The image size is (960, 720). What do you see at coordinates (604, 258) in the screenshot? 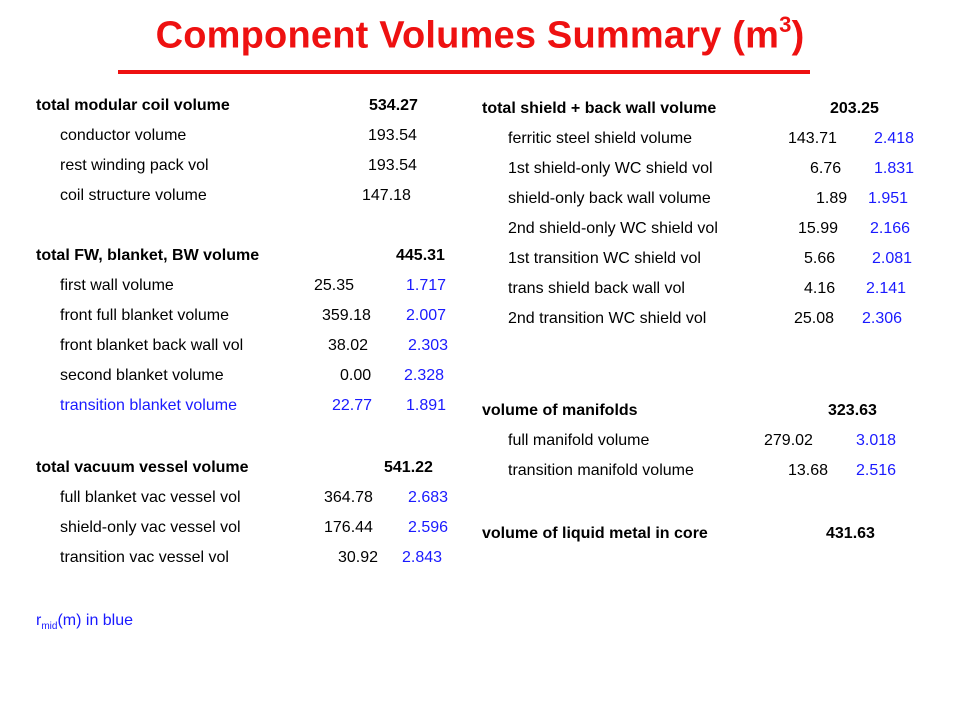
I see `row-label: 1st transition WC shield vol` at bounding box center [604, 258].